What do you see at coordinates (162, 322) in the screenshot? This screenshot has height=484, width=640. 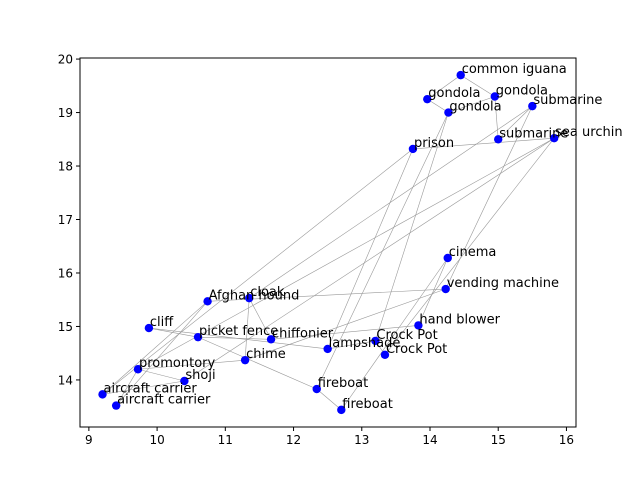 I see `point-label: cliff` at bounding box center [162, 322].